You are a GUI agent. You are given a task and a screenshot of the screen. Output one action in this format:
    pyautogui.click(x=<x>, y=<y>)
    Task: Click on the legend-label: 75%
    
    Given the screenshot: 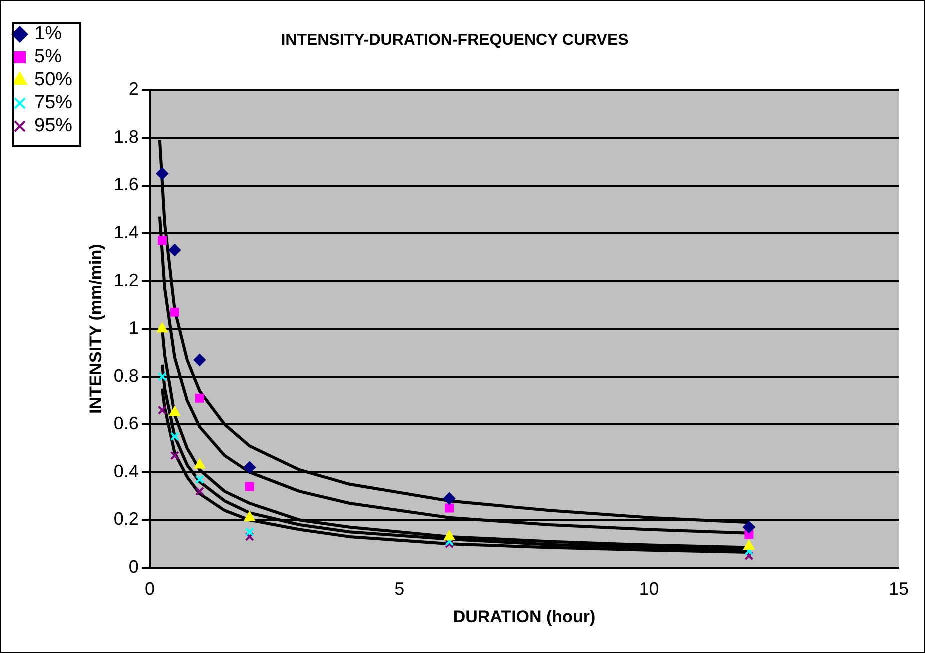 What is the action you would take?
    pyautogui.click(x=53, y=103)
    